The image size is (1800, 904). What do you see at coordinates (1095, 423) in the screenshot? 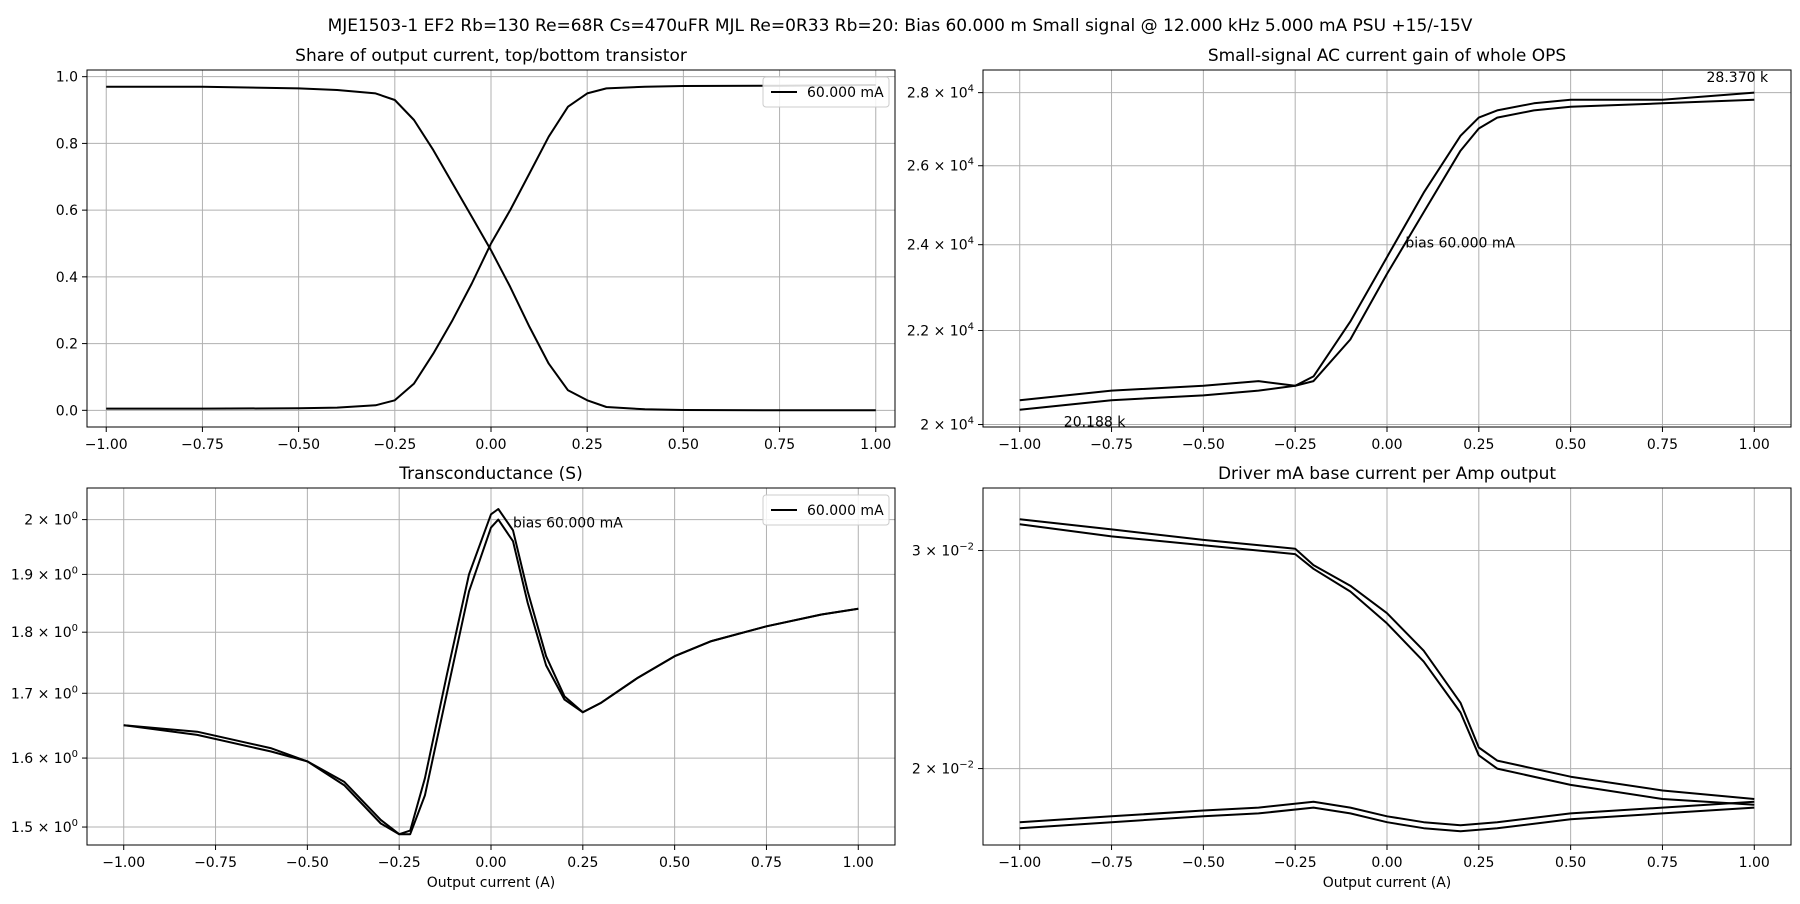
I see `annotation: 20.188 k` at bounding box center [1095, 423].